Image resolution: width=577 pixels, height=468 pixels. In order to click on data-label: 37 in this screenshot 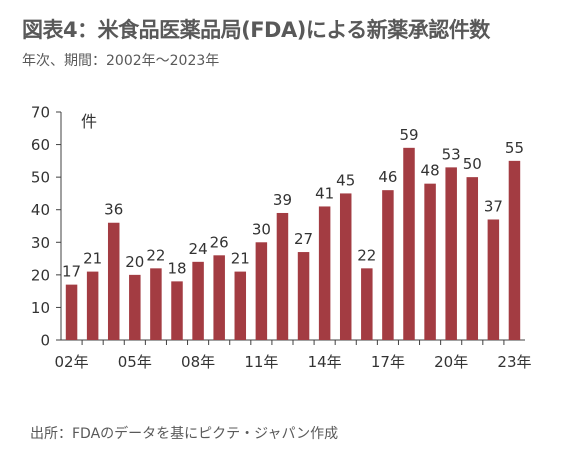, I will do `click(493, 206)`.